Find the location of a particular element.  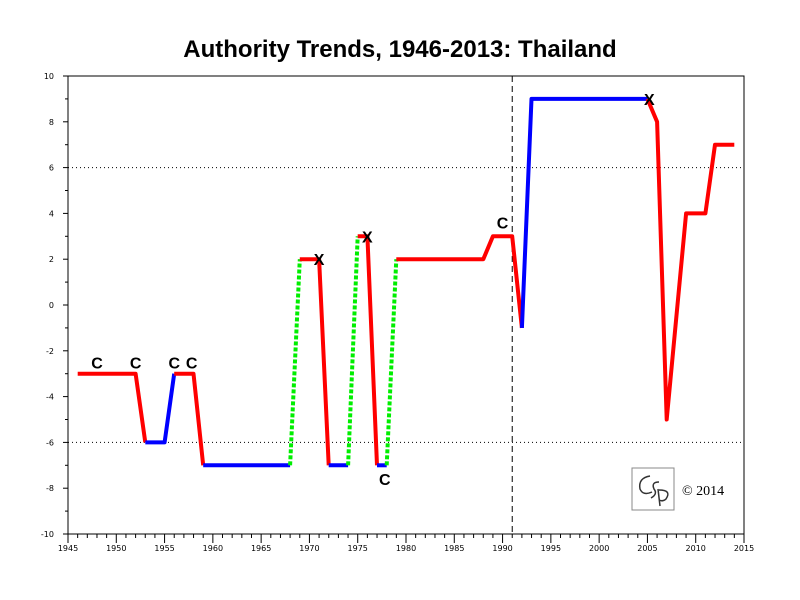

x-tick-label: 2010 is located at coordinates (696, 548).